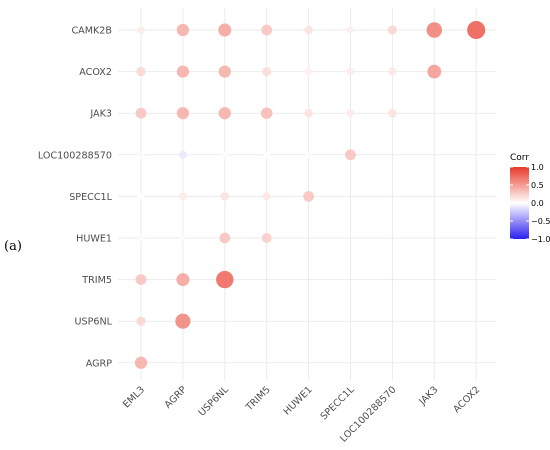  What do you see at coordinates (530, 203) in the screenshot?
I see `legend-ticks: 1.0 0.5 0.0 −0.5 −1.0` at bounding box center [530, 203].